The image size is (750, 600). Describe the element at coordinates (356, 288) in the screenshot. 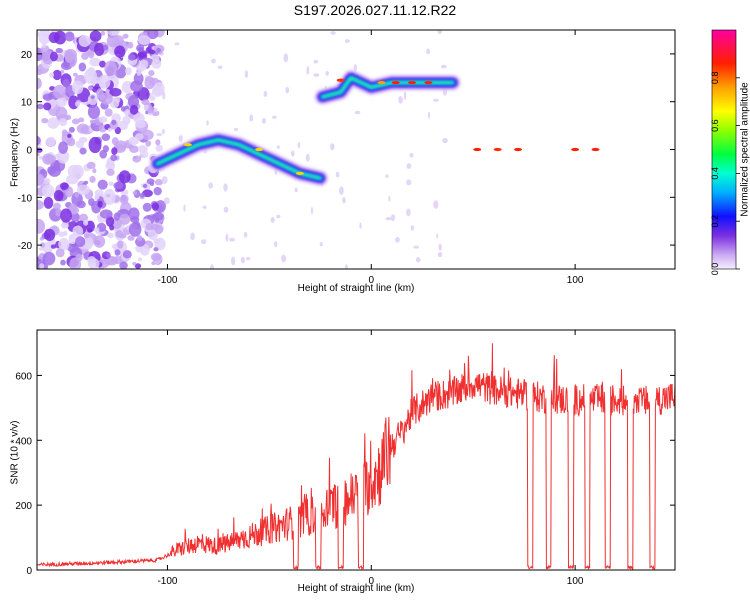

I see `spectrogram-x-axis-label: Height of straight line (km)` at that location.